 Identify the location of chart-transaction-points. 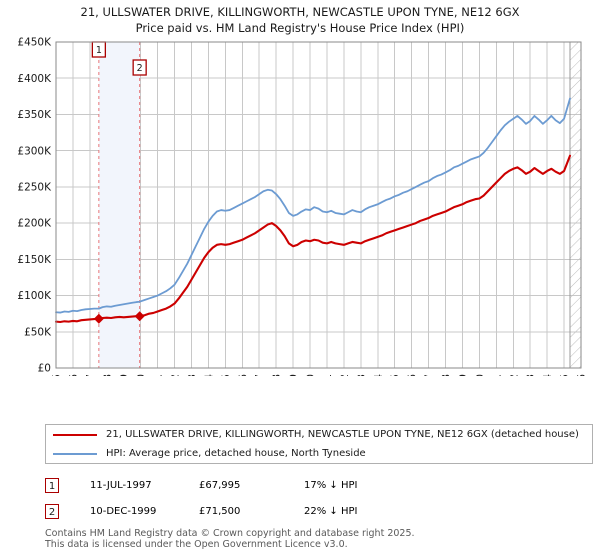
(119, 317).